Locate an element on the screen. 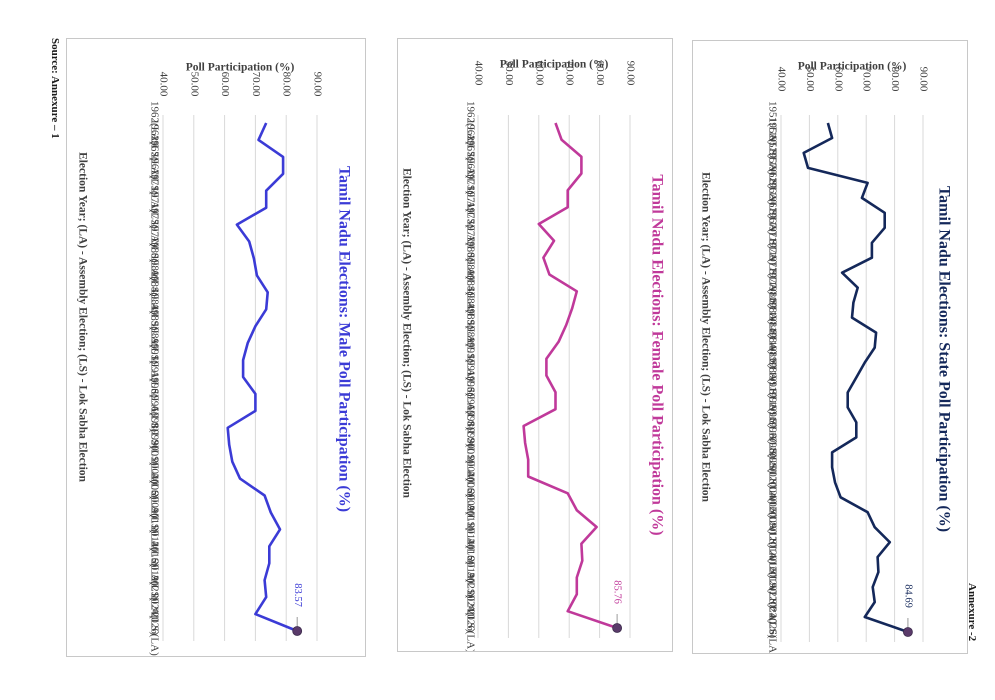 The width and height of the screenshot is (995, 700). category-label: 2016(LA) is located at coordinates (154, 563).